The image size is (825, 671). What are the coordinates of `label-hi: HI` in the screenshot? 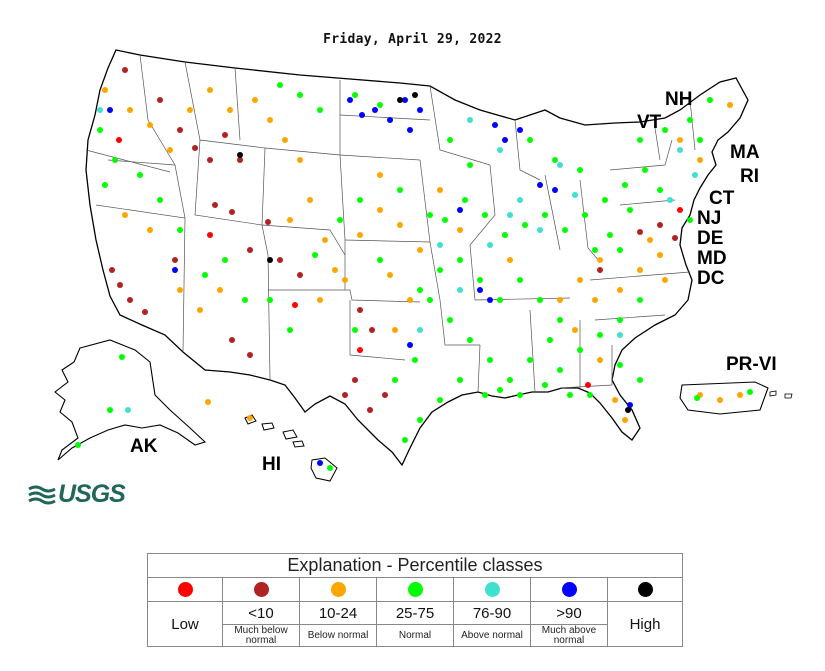 It's located at (271, 464).